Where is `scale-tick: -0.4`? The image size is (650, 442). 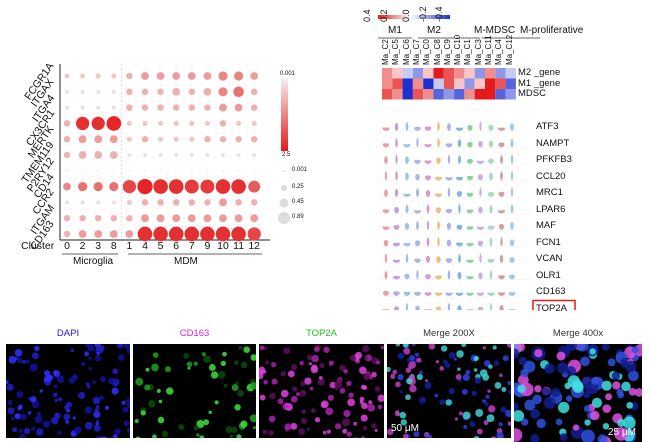 scale-tick: -0.4 is located at coordinates (439, 14).